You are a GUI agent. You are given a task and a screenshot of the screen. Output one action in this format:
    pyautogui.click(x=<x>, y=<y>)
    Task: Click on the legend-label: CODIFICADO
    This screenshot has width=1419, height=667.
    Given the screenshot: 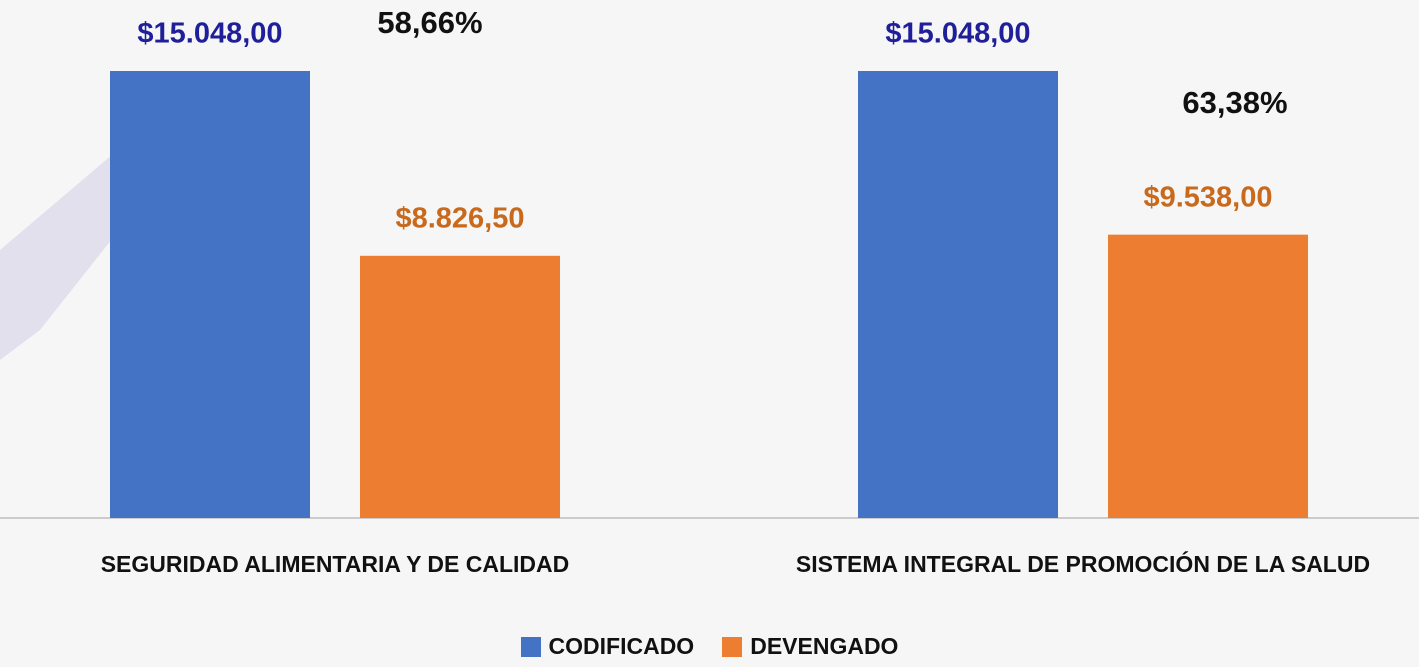 What is the action you would take?
    pyautogui.click(x=621, y=646)
    